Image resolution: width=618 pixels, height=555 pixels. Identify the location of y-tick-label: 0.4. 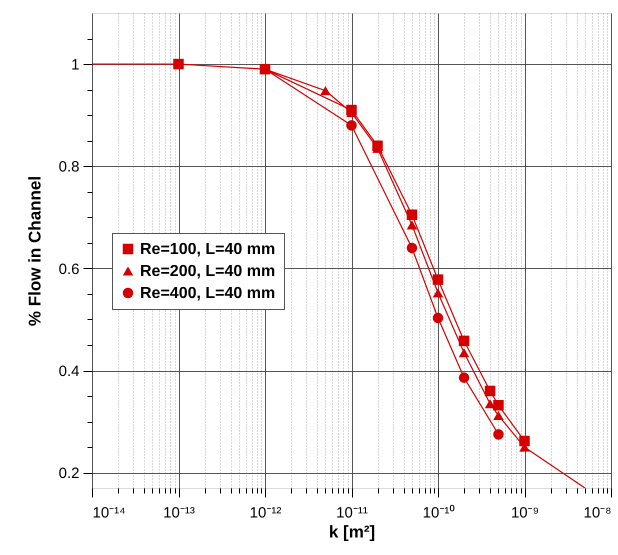
(69, 371).